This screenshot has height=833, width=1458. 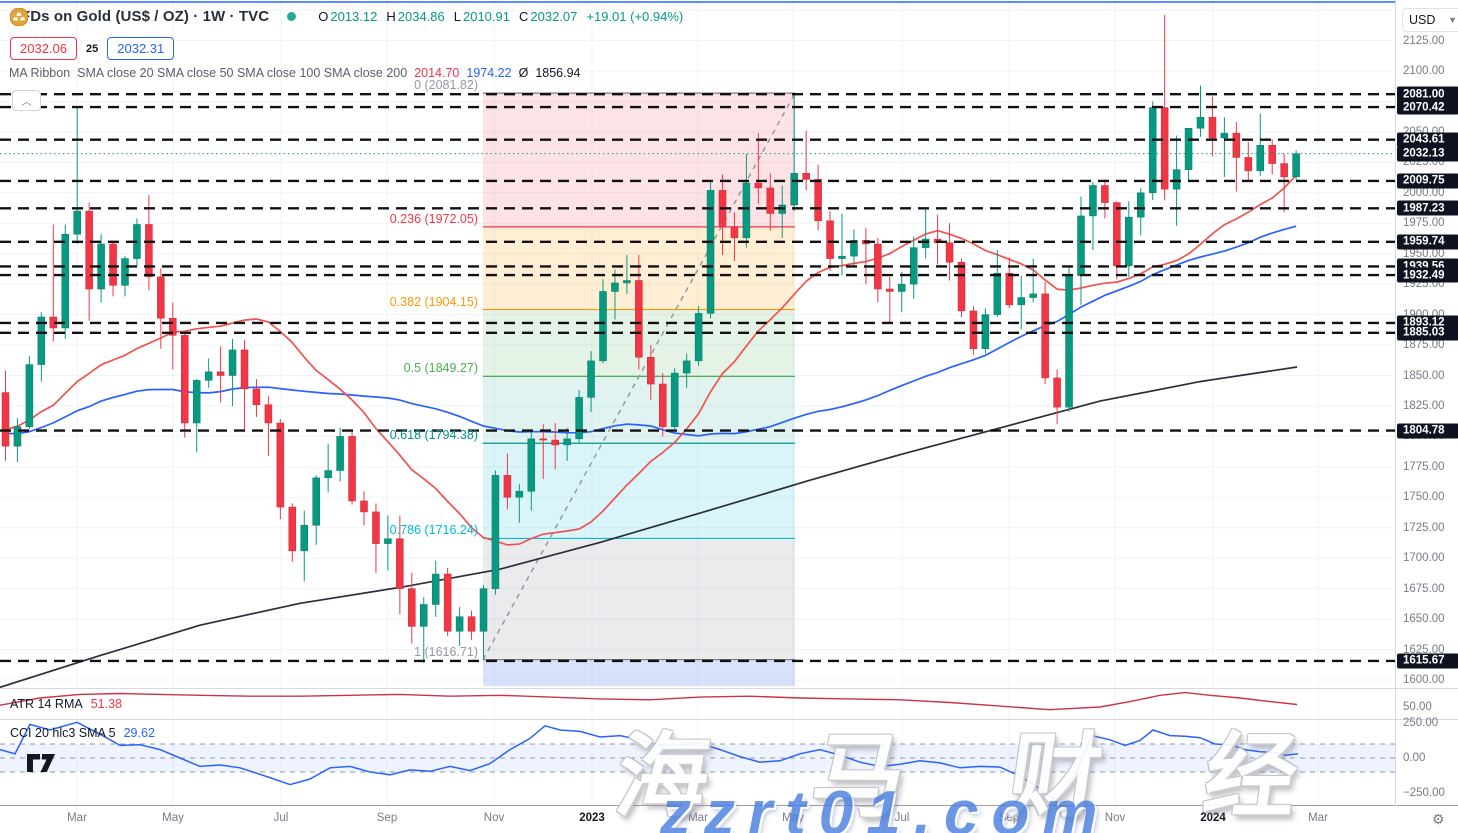 I want to click on price-level-label: 2070.42, so click(x=1427, y=107).